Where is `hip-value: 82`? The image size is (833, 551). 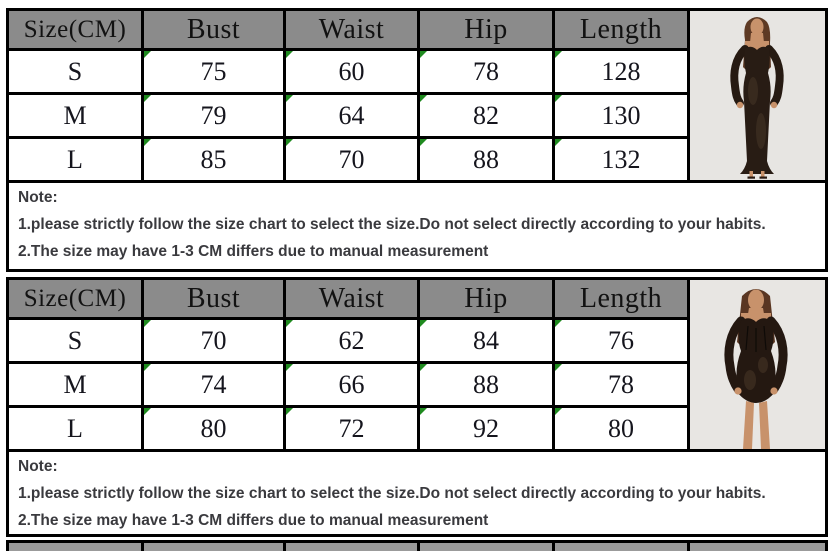 hip-value: 82 is located at coordinates (486, 115).